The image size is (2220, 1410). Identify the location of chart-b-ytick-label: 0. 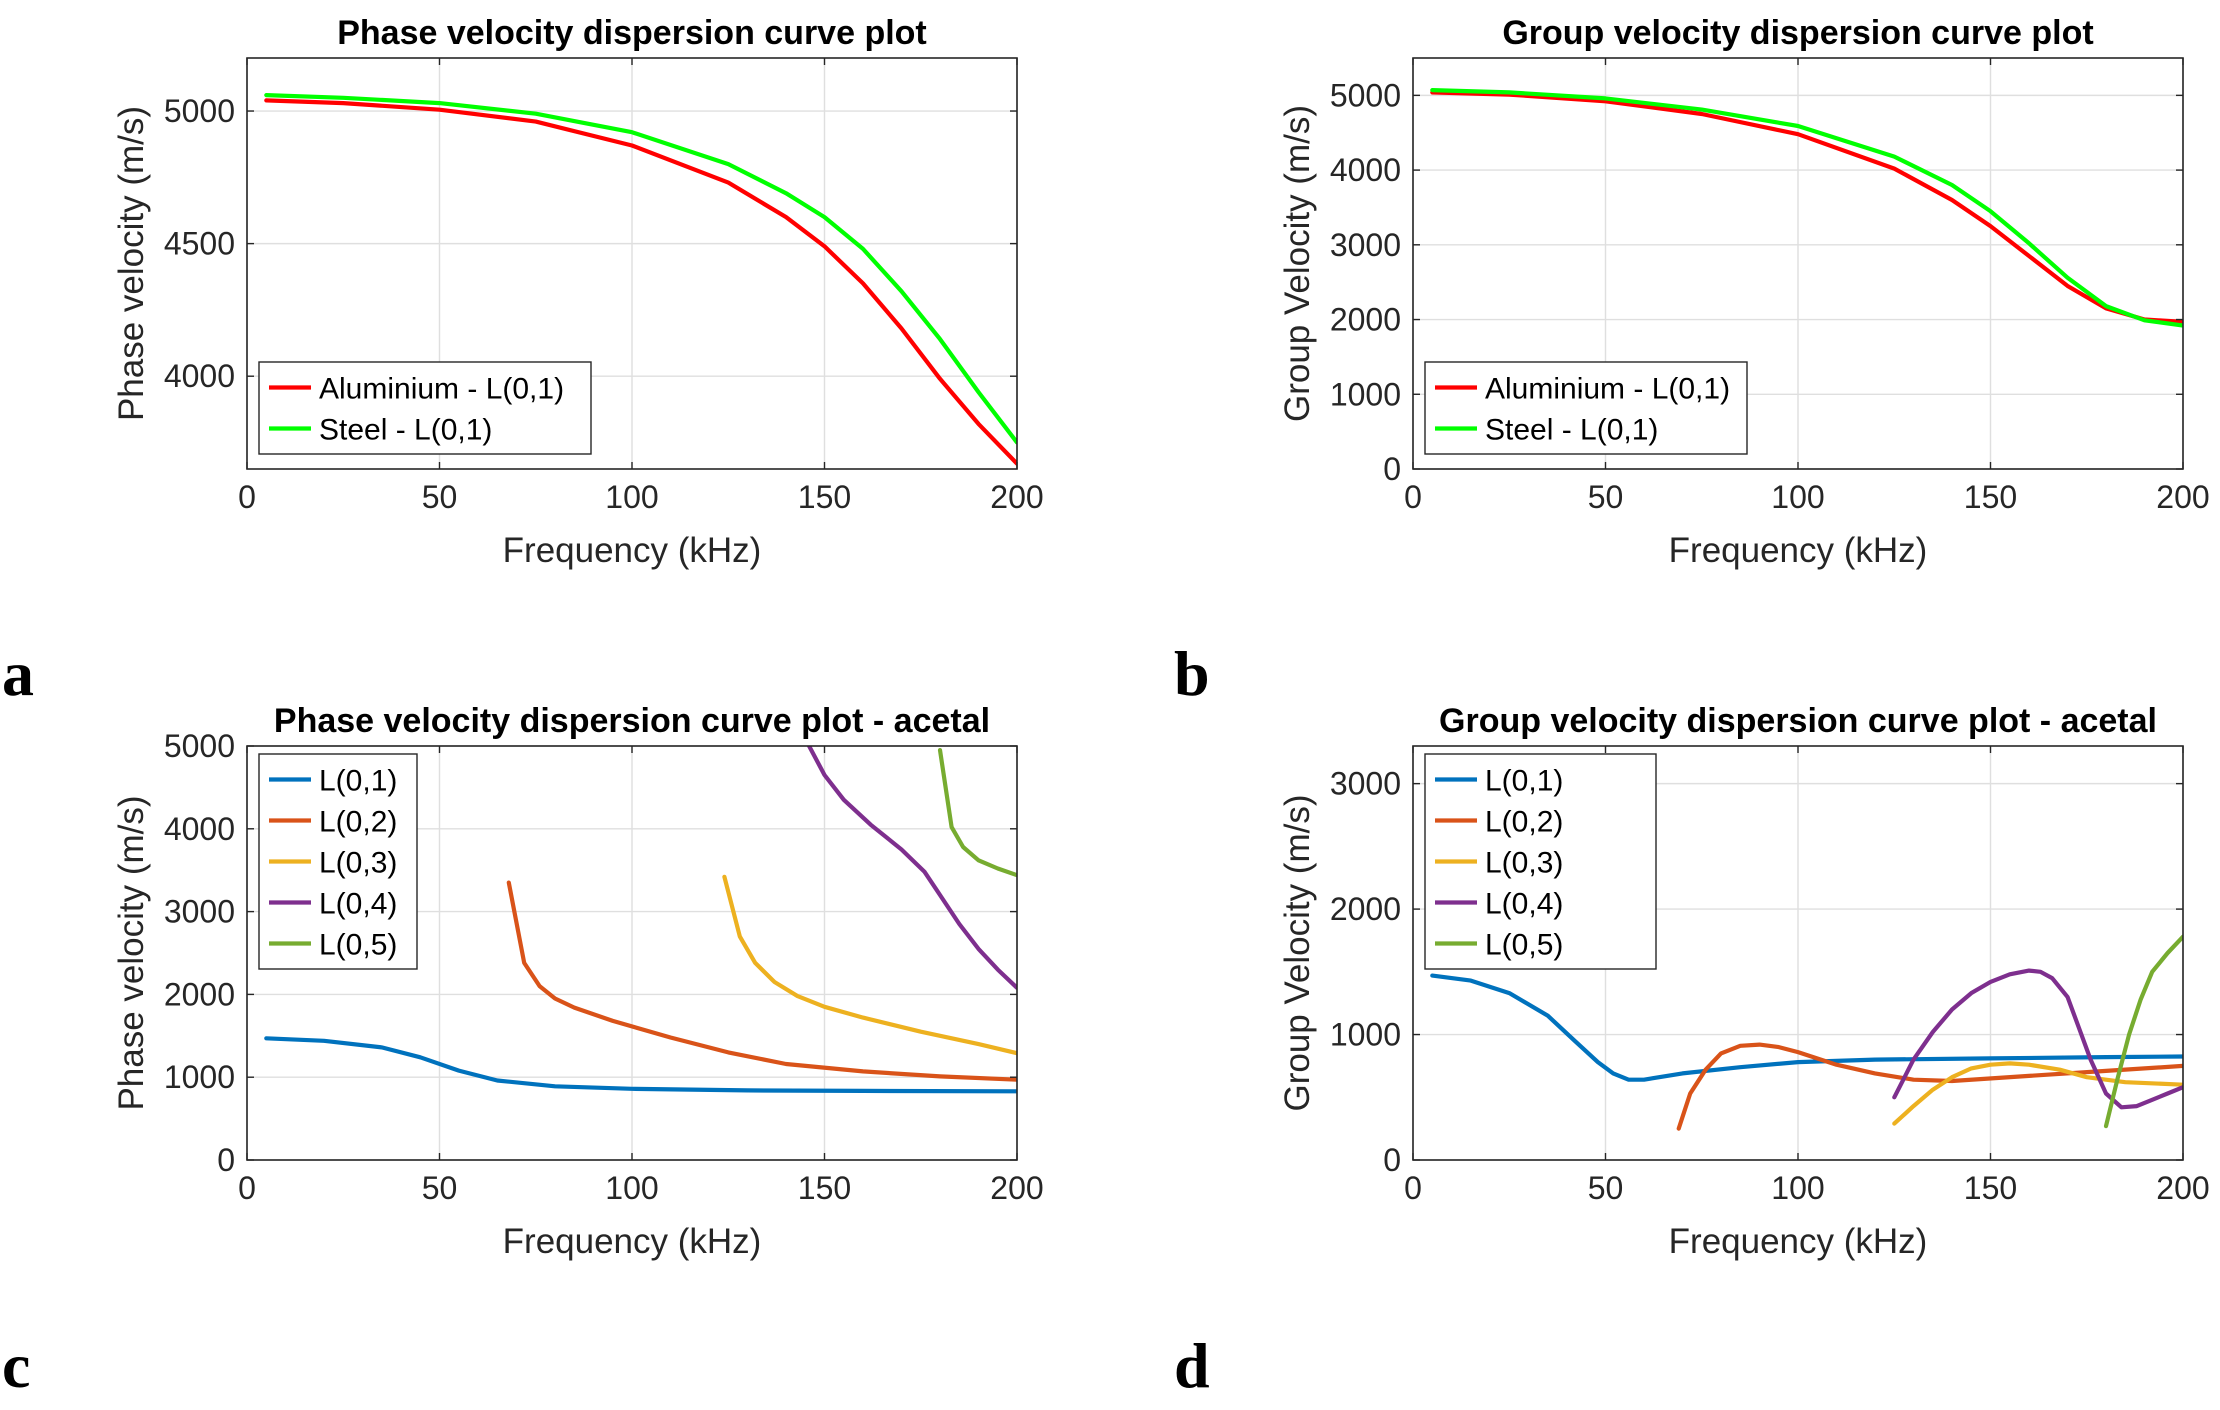
(1392, 469).